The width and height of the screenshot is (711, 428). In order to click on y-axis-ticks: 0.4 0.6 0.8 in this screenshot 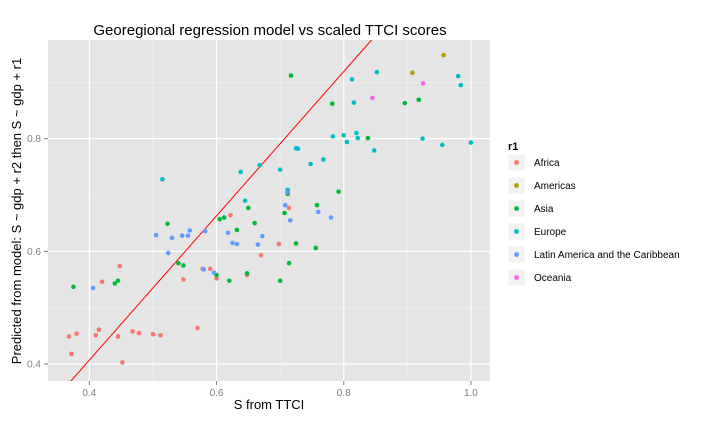, I will do `click(37, 252)`.